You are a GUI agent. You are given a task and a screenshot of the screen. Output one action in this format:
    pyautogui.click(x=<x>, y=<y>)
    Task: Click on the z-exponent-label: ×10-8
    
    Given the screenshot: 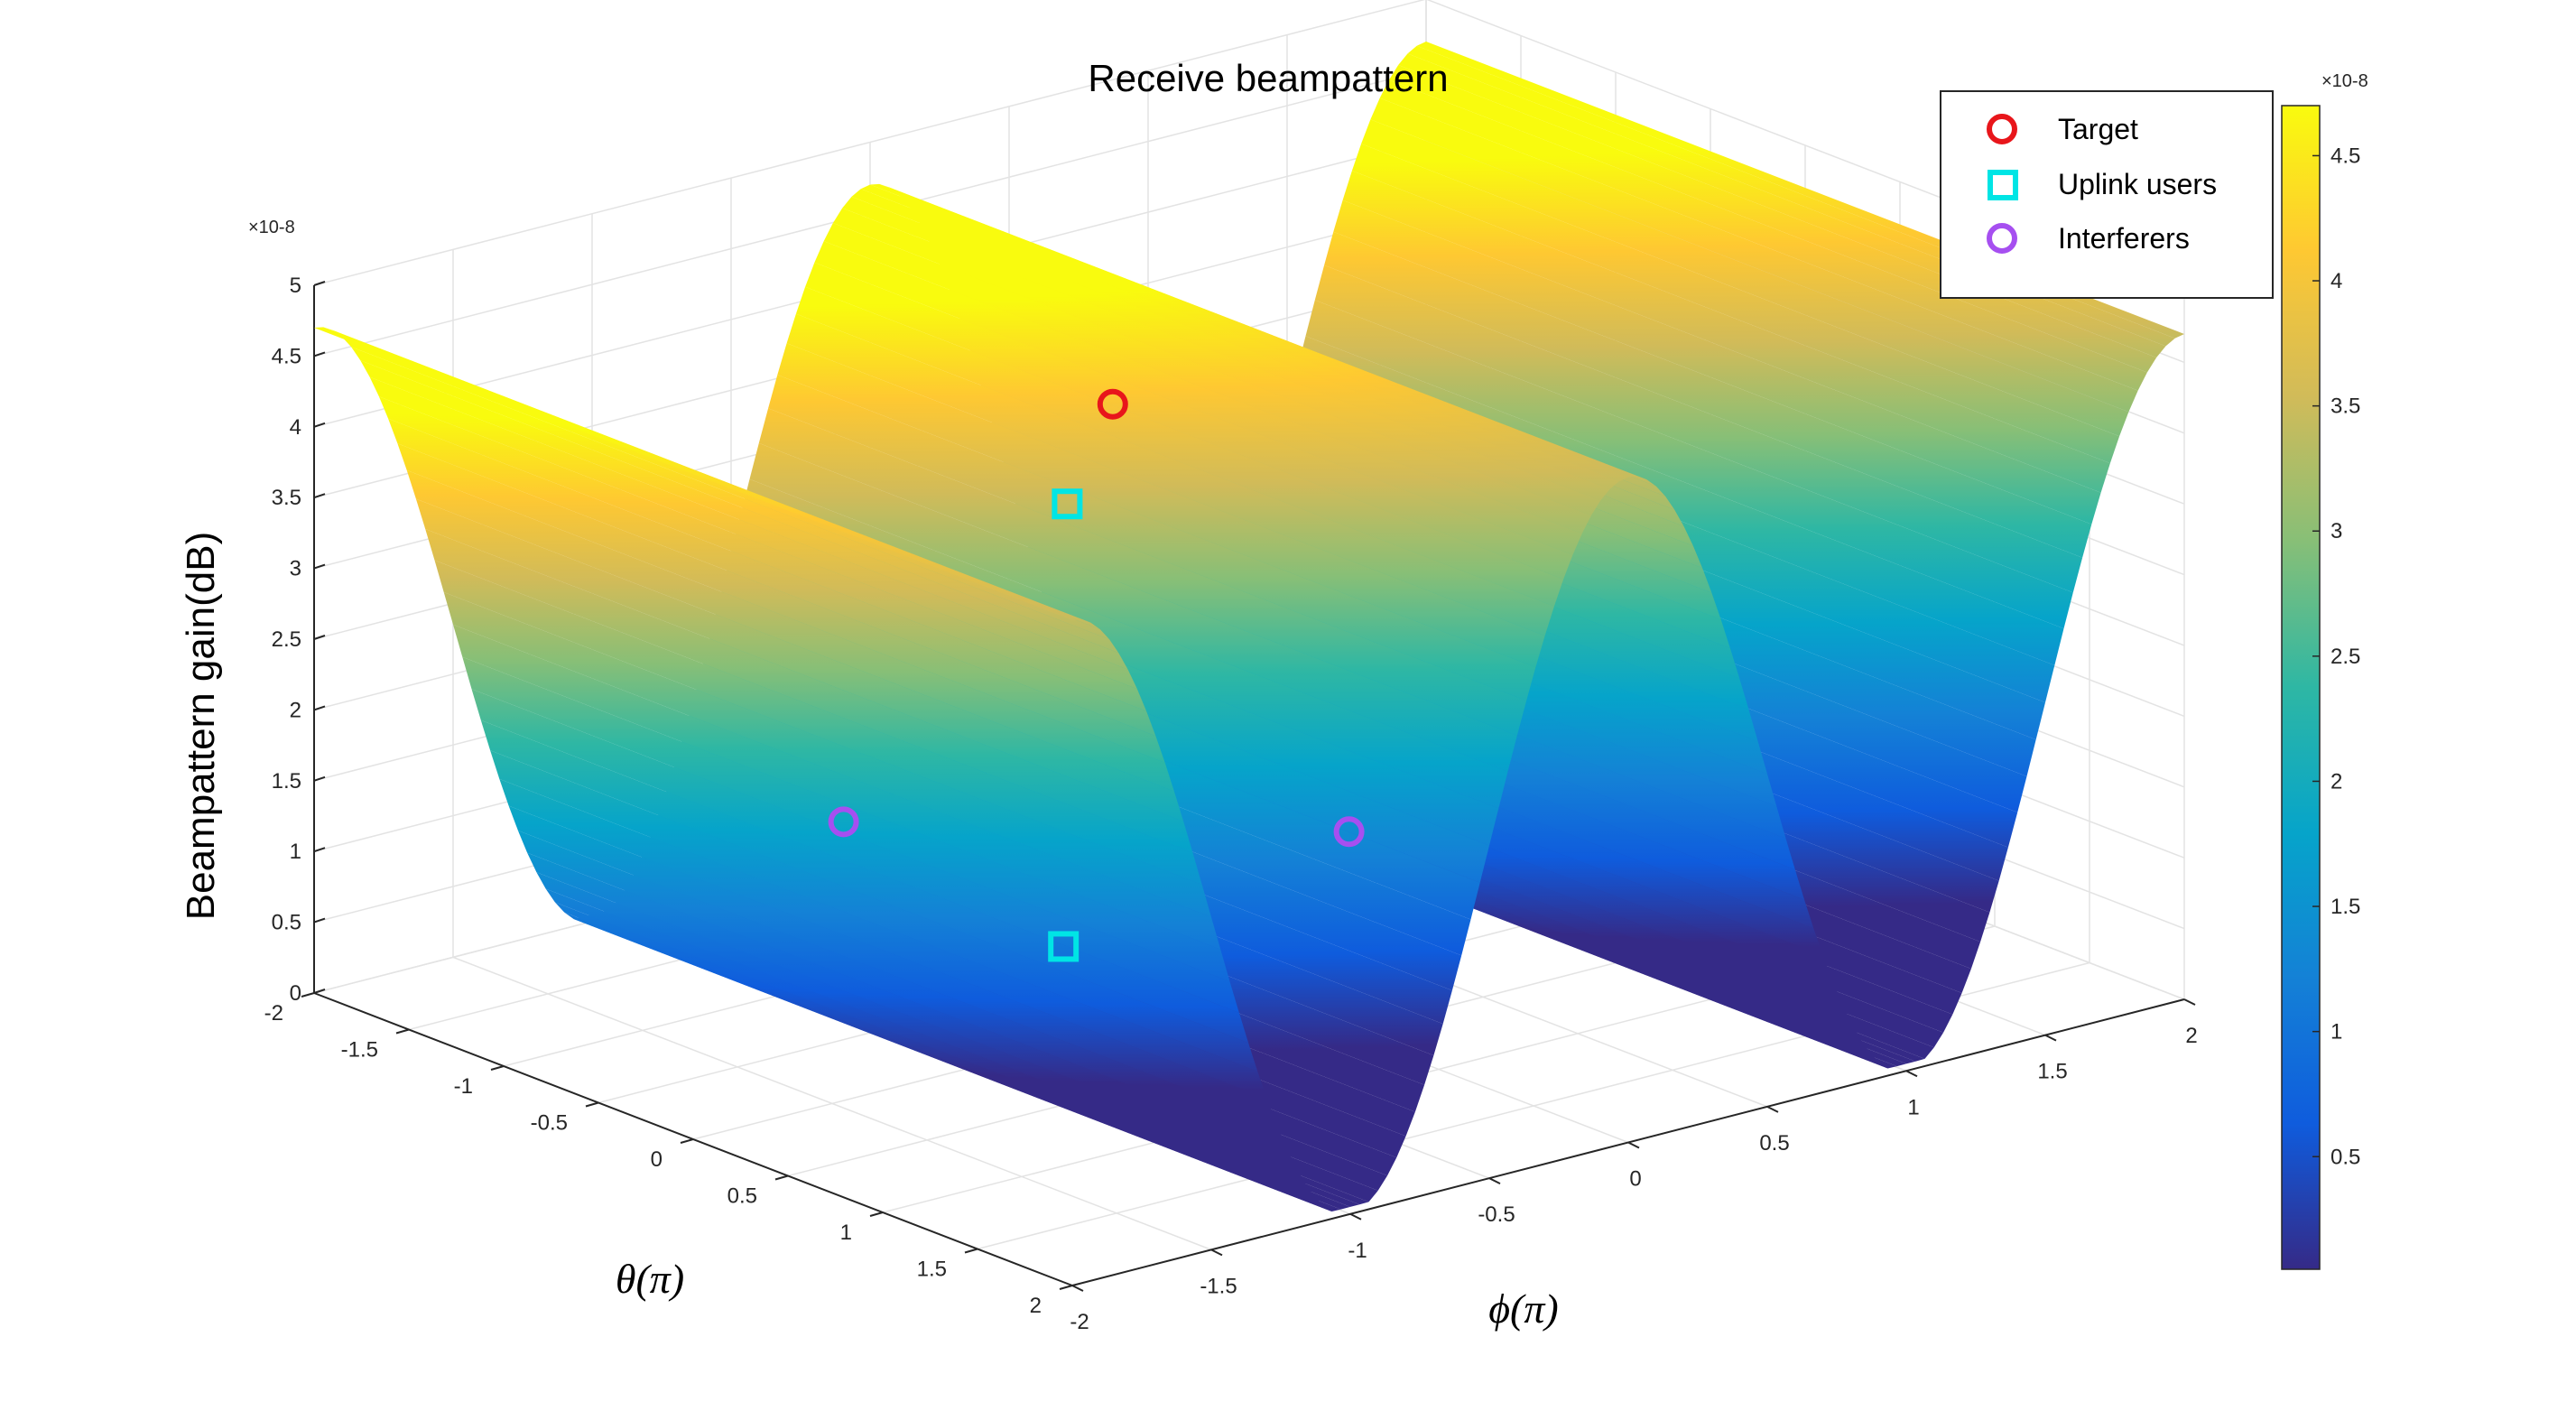 What is the action you would take?
    pyautogui.click(x=271, y=227)
    